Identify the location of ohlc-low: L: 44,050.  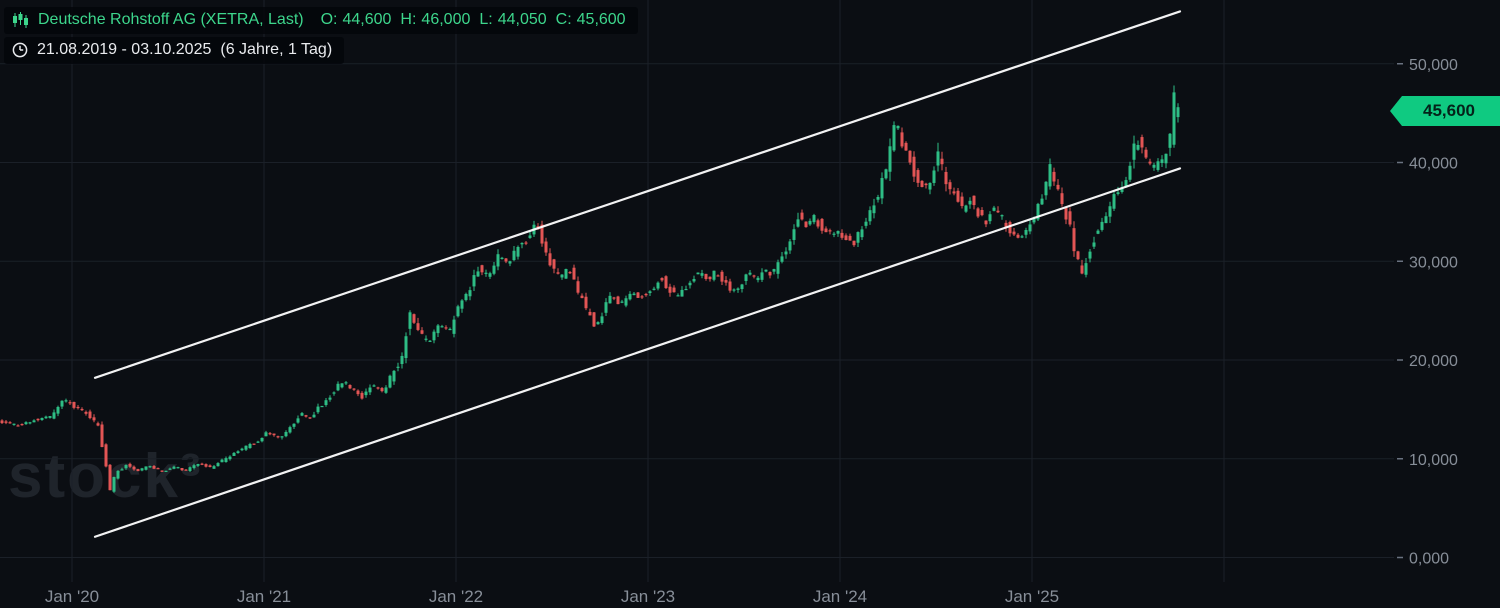
(512, 20).